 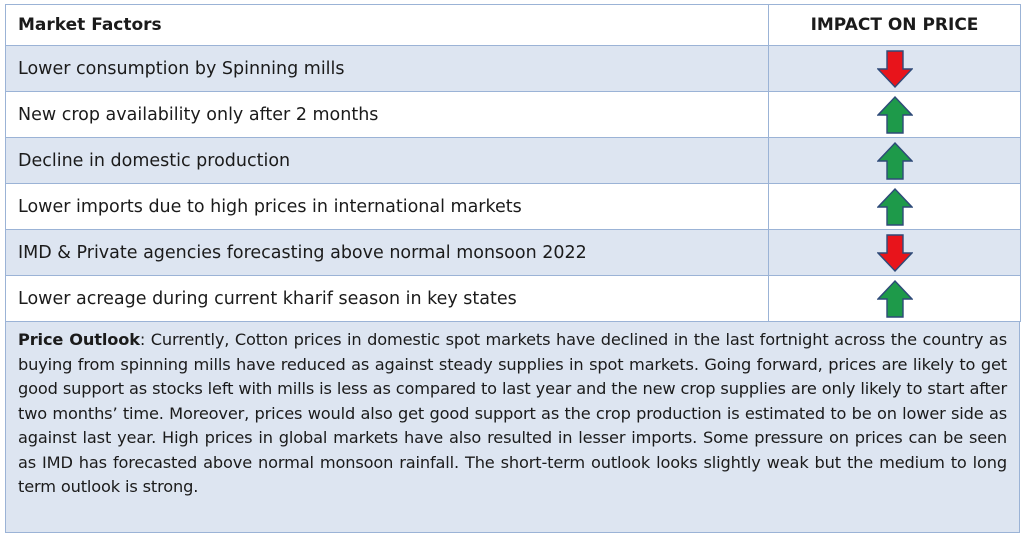 I want to click on impact-on-price-header: IMPACT ON PRICE, so click(x=894, y=25).